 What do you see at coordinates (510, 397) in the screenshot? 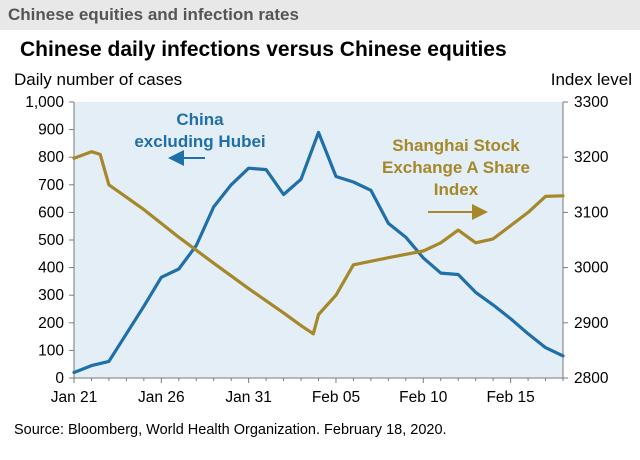
I see `x-tick-label: Feb 15` at bounding box center [510, 397].